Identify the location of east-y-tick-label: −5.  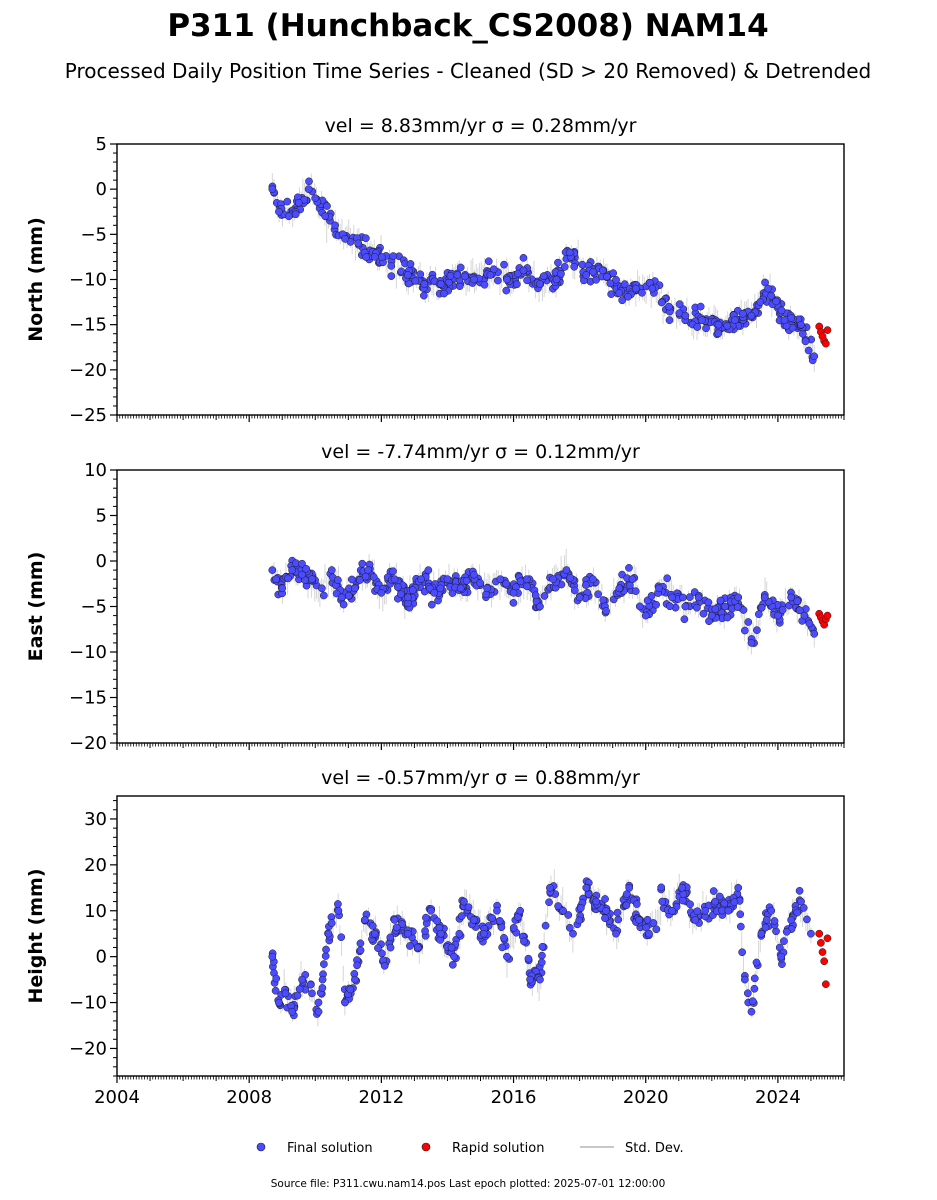
(93, 607).